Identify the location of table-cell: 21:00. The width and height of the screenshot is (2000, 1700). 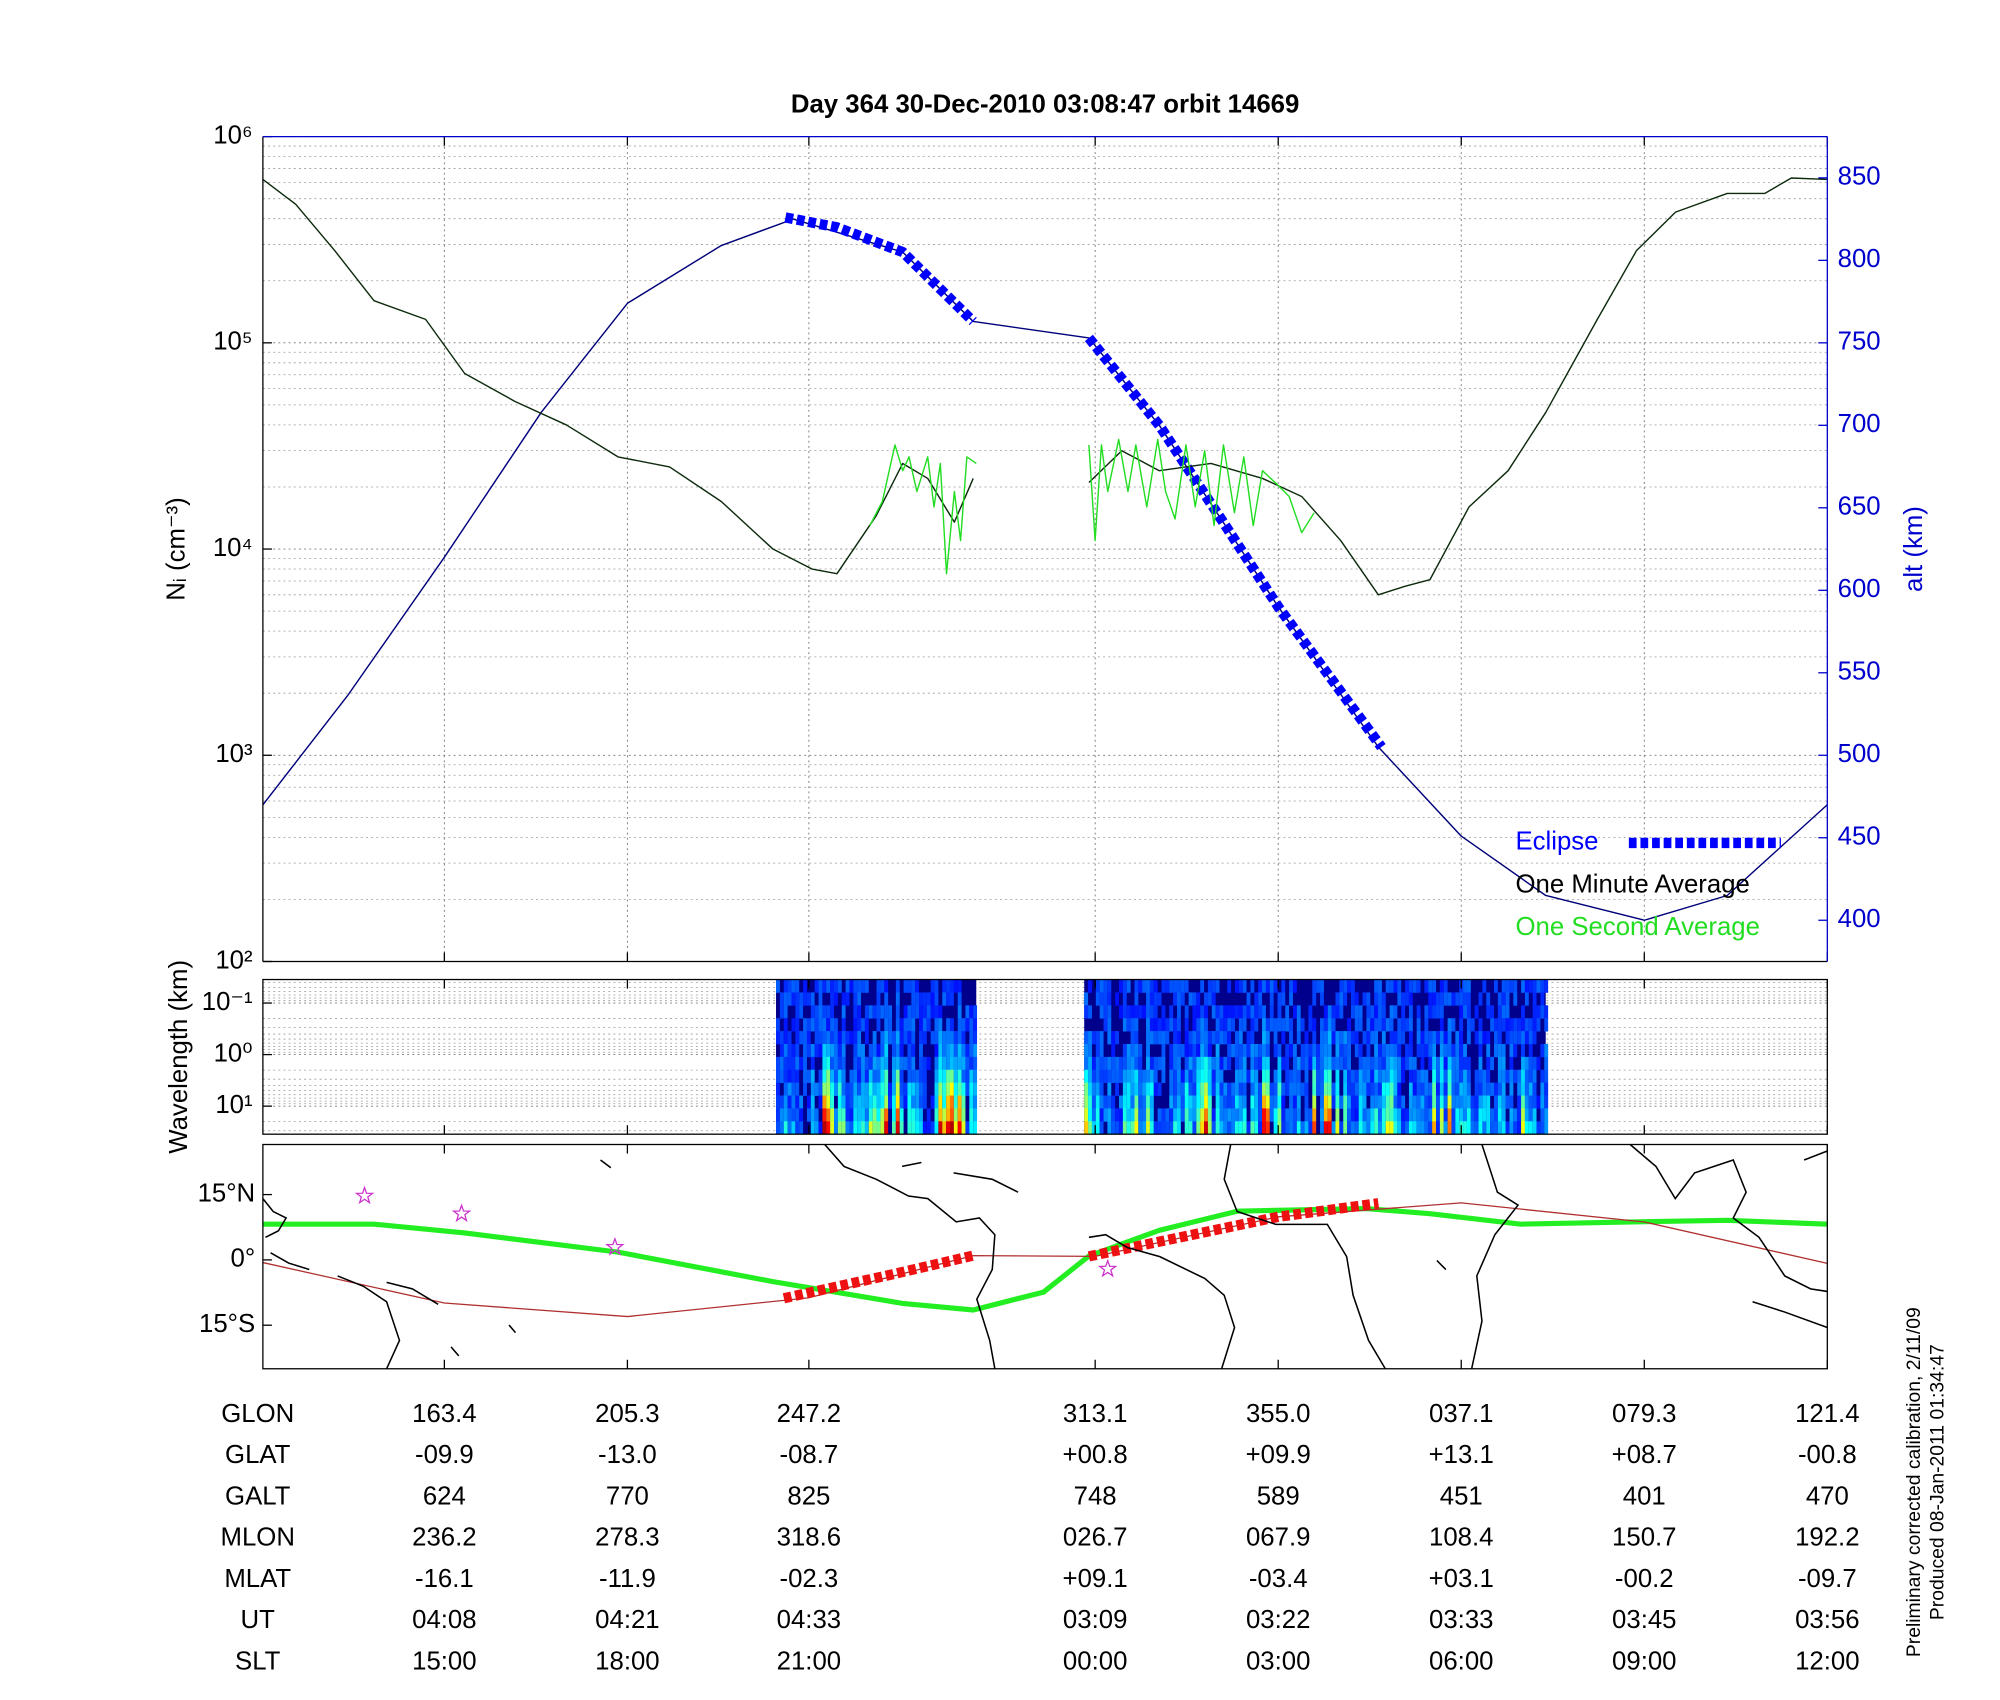
(809, 1661).